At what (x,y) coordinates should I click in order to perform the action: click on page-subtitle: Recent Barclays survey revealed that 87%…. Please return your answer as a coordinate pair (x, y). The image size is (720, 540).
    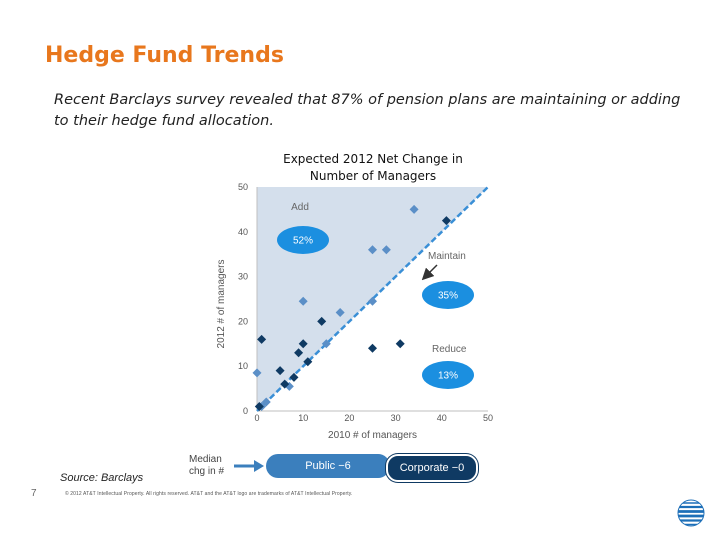
    Looking at the image, I should click on (367, 110).